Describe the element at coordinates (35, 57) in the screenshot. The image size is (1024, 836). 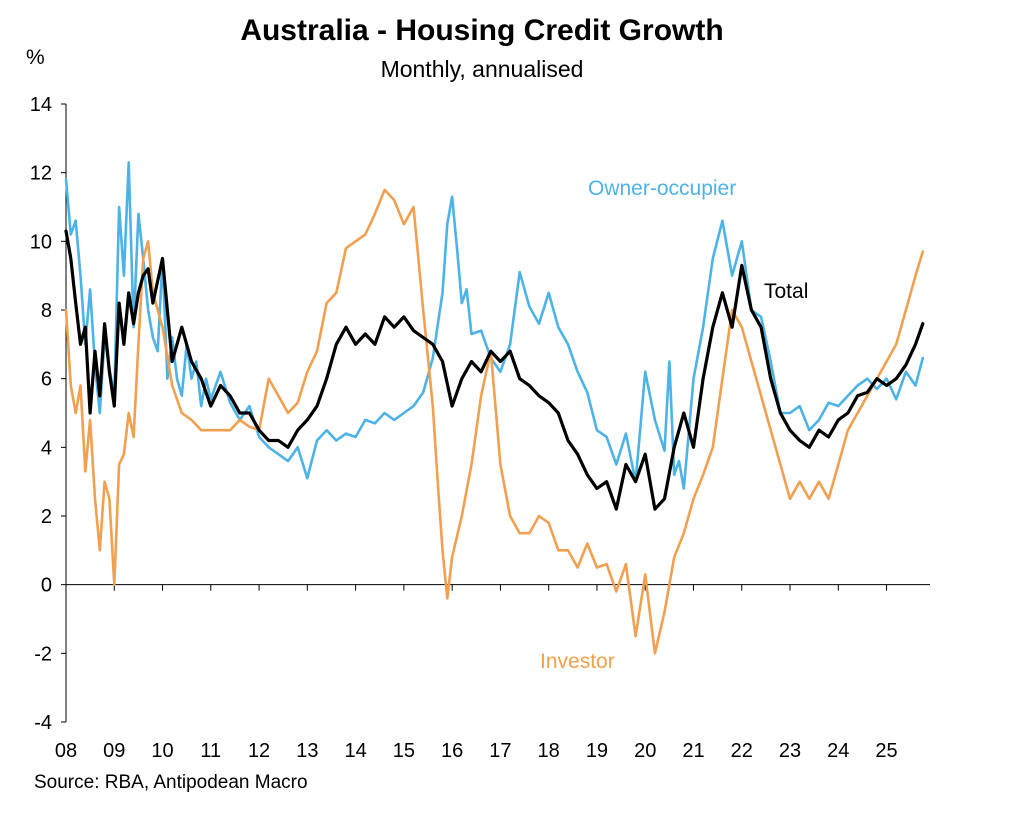
I see `y-axis-label: %` at that location.